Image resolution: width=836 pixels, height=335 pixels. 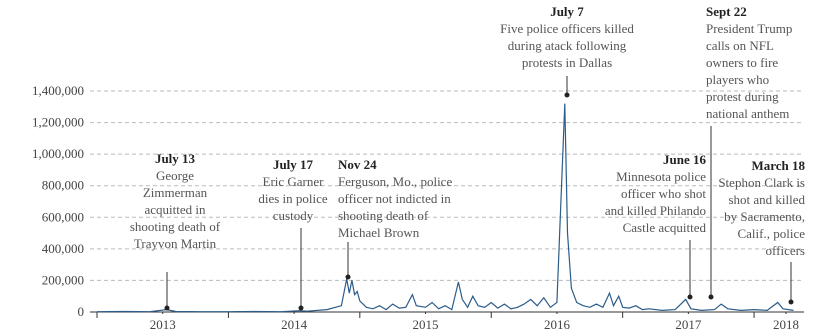 I want to click on y-tick-label: 600,000, so click(x=63, y=216).